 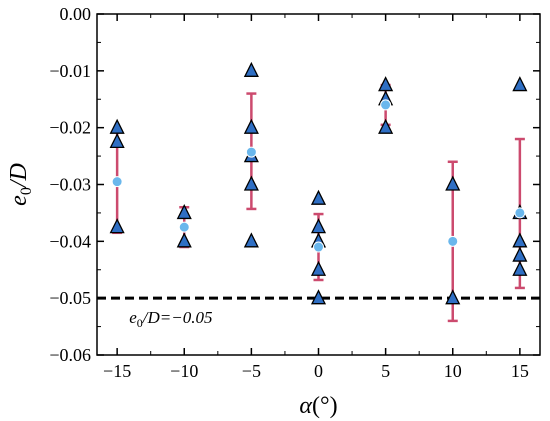 What do you see at coordinates (70, 241) in the screenshot?
I see `y-tick-label-4: −0.04` at bounding box center [70, 241].